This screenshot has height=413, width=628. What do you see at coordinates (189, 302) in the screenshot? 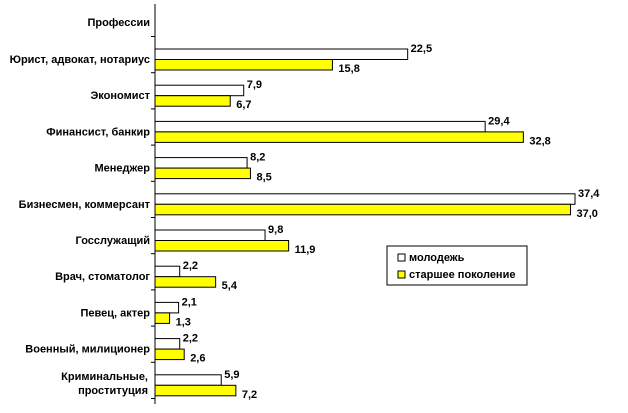
I see `data-label: 2,1` at bounding box center [189, 302].